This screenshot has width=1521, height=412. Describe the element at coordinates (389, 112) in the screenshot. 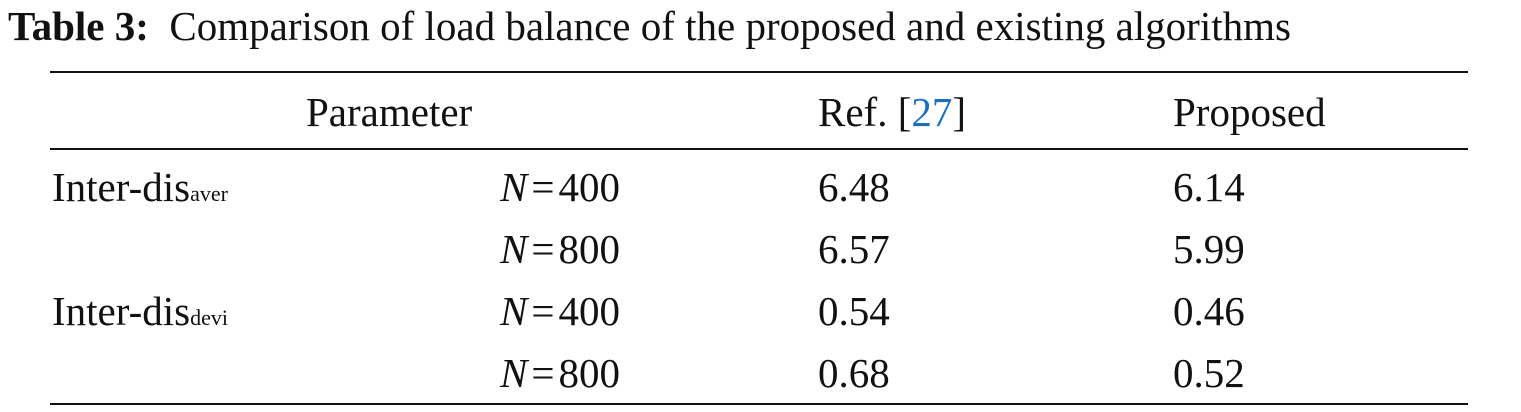

I see `header-parameter: Parameter` at that location.